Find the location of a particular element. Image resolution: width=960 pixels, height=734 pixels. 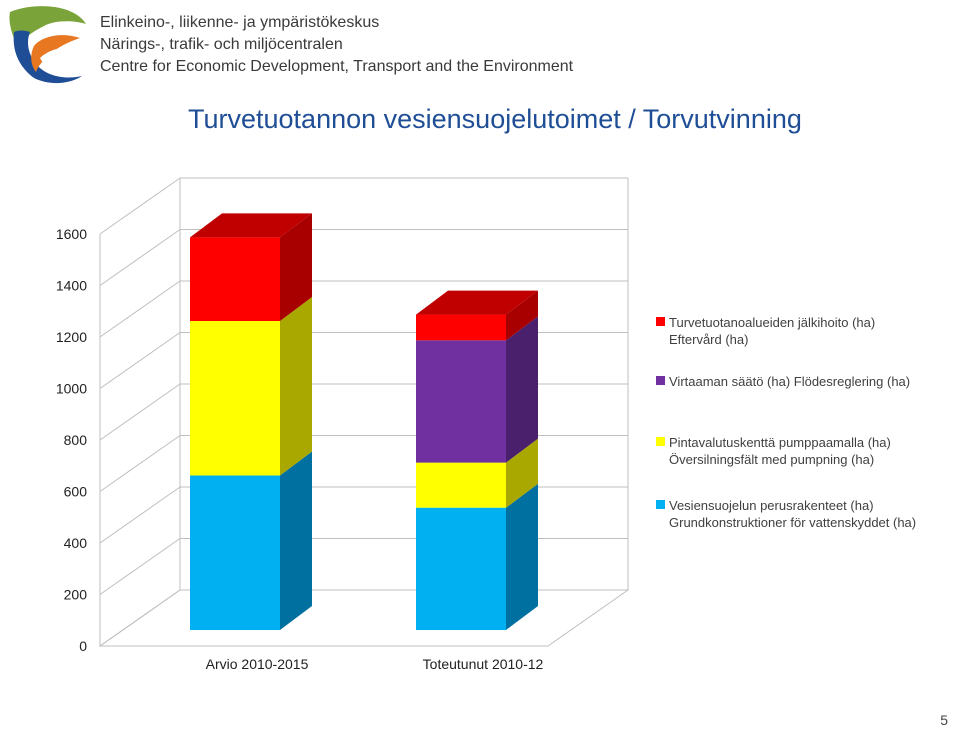

y-tick-label: 200 is located at coordinates (76, 595).